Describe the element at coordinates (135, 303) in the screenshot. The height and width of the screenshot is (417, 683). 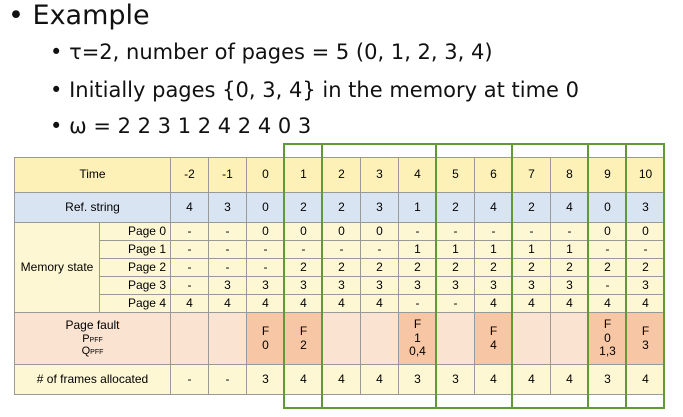
I see `page-label: Page 4` at that location.